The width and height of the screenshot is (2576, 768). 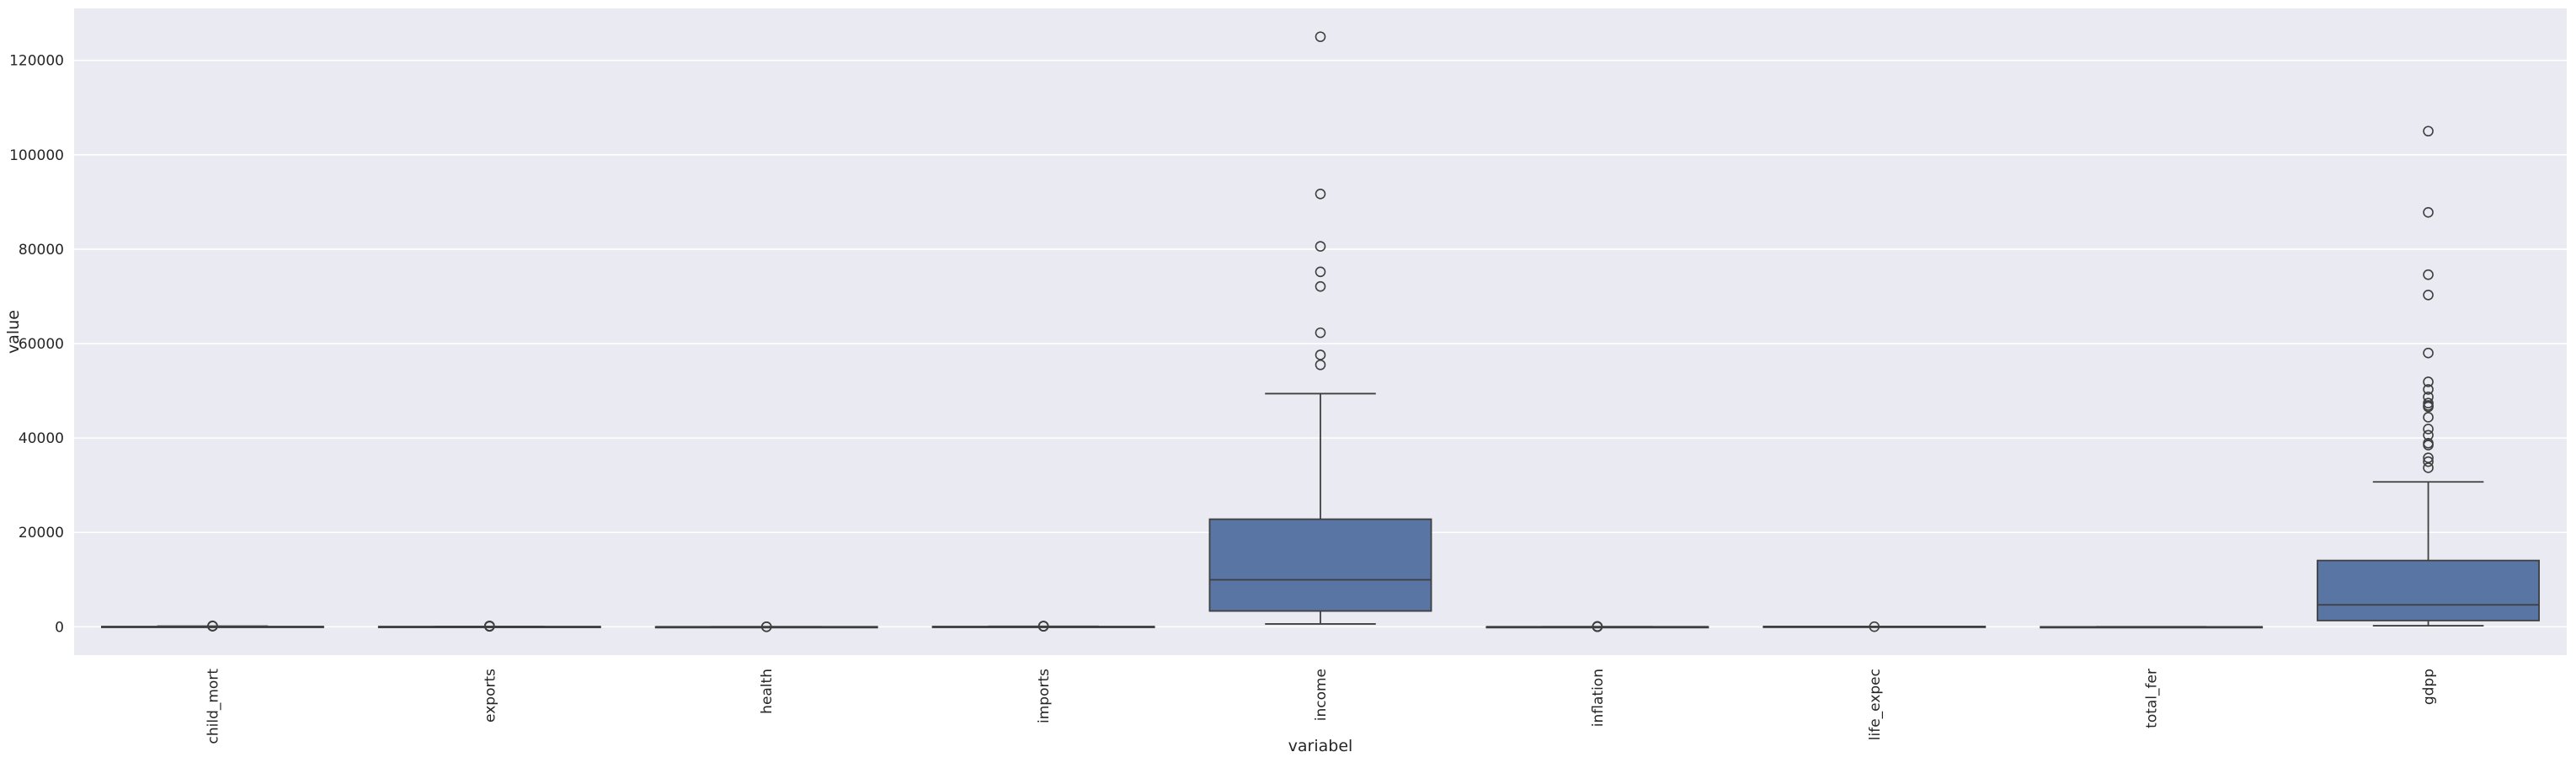 I want to click on box-group-gdpp, so click(x=2429, y=376).